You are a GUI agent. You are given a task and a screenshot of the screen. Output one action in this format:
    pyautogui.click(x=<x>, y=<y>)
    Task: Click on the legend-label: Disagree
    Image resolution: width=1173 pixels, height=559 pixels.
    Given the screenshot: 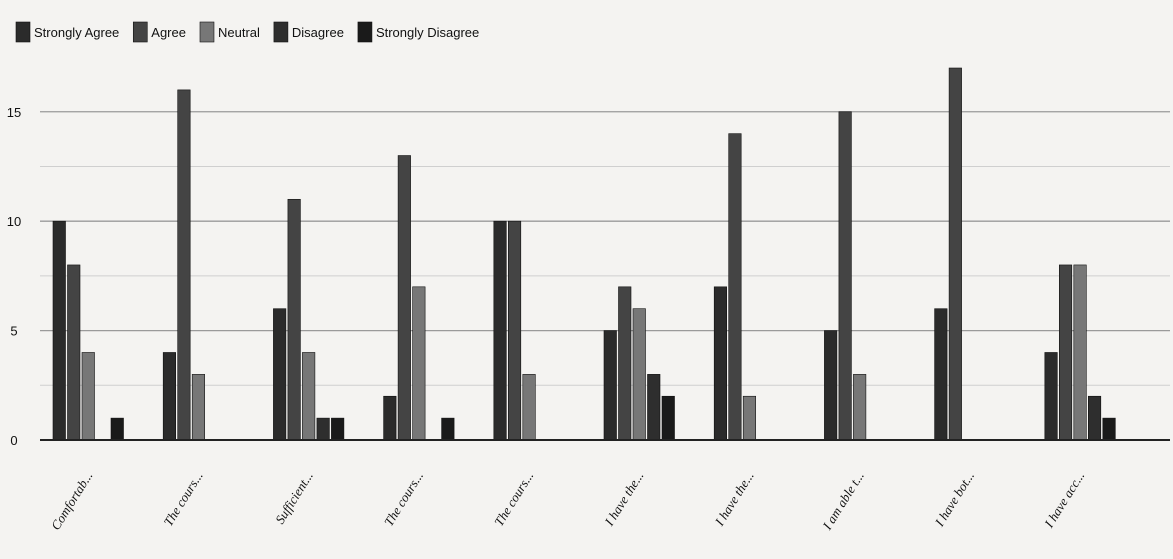 What is the action you would take?
    pyautogui.click(x=318, y=32)
    